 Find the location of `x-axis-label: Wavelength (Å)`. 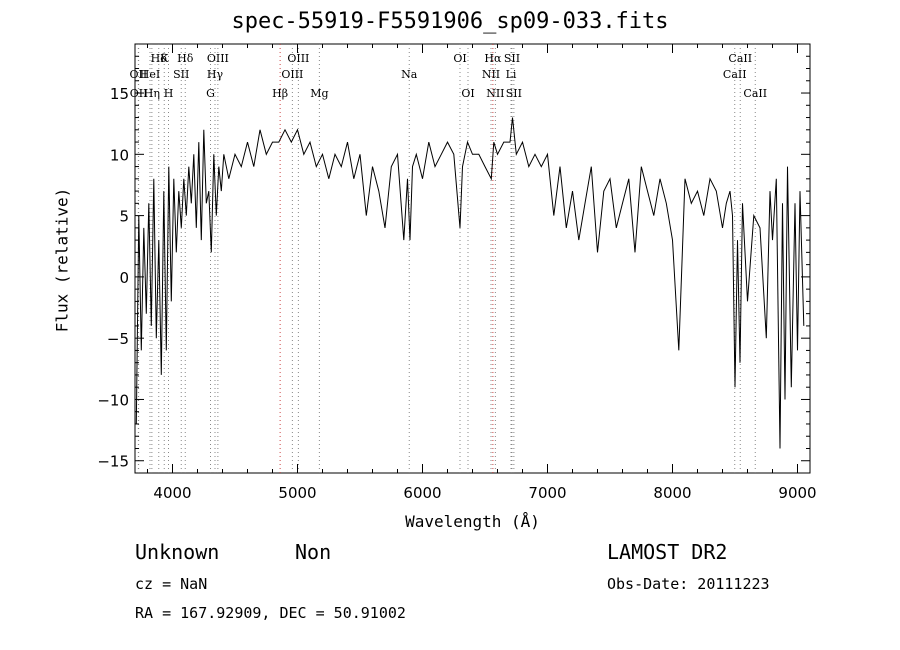

x-axis-label: Wavelength (Å) is located at coordinates (472, 521).